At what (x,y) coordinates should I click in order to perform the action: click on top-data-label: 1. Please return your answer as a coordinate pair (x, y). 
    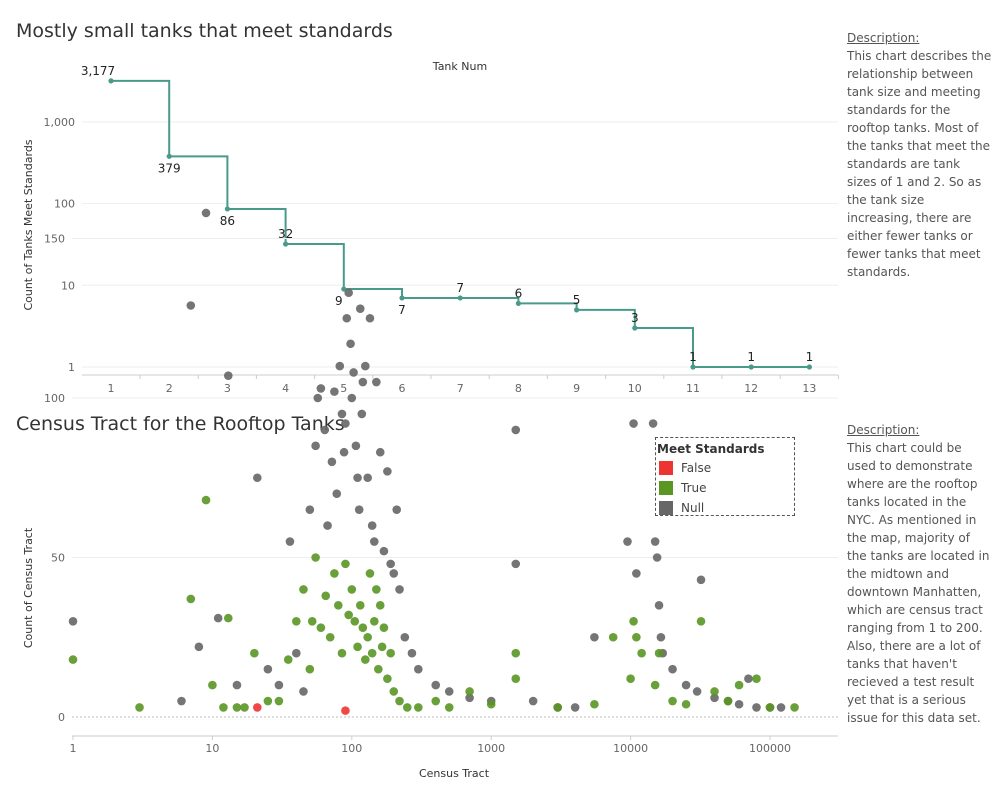
    Looking at the image, I should click on (751, 357).